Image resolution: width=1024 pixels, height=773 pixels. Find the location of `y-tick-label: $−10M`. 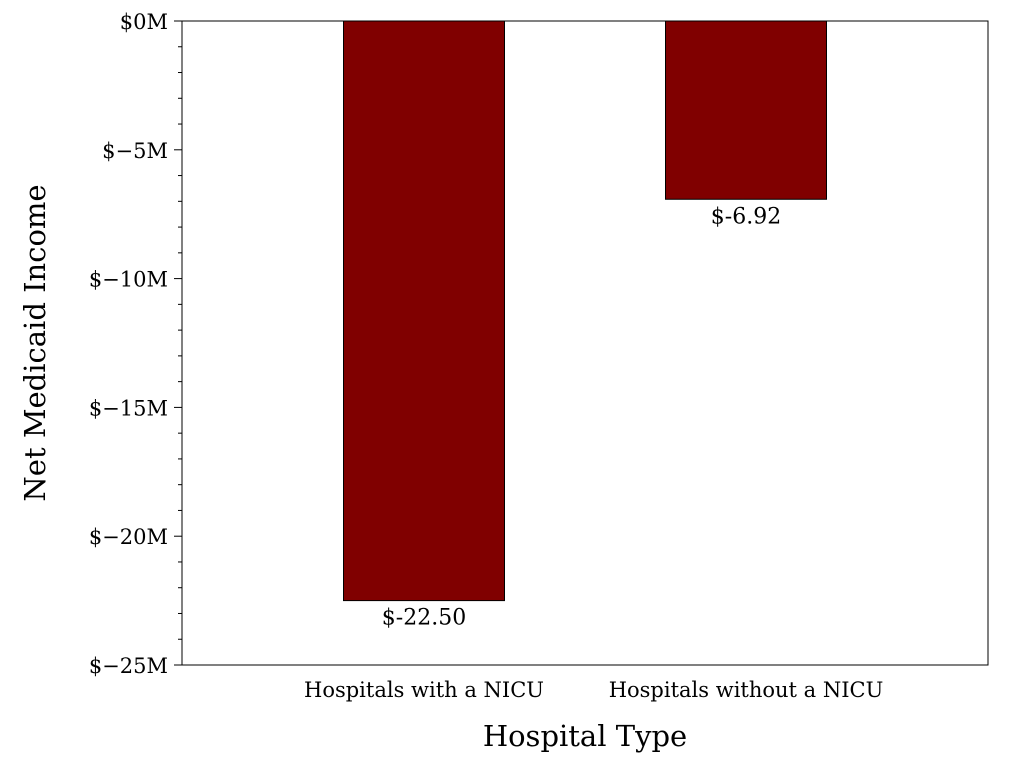

y-tick-label: $−10M is located at coordinates (128, 280).